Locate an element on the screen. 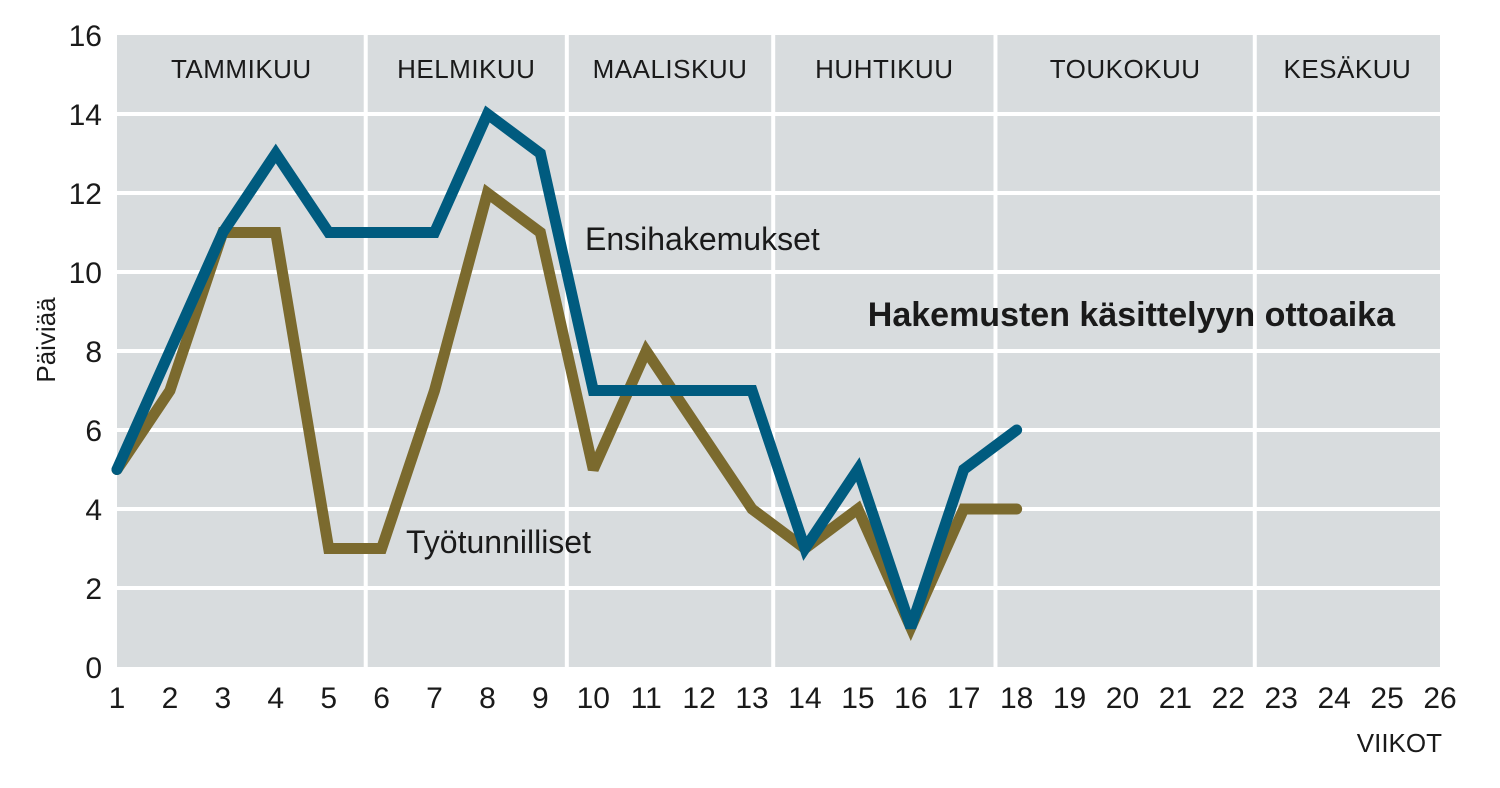 The height and width of the screenshot is (788, 1500). x-tick-20: 20 is located at coordinates (1122, 698).